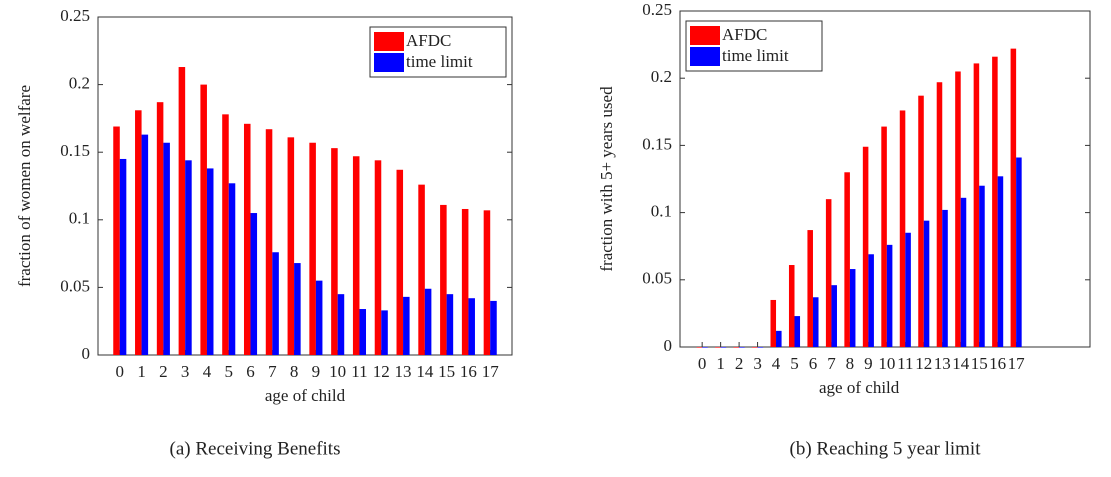 This screenshot has width=1111, height=477. I want to click on y-axis-label: fraction with 5+ years used, so click(606, 179).